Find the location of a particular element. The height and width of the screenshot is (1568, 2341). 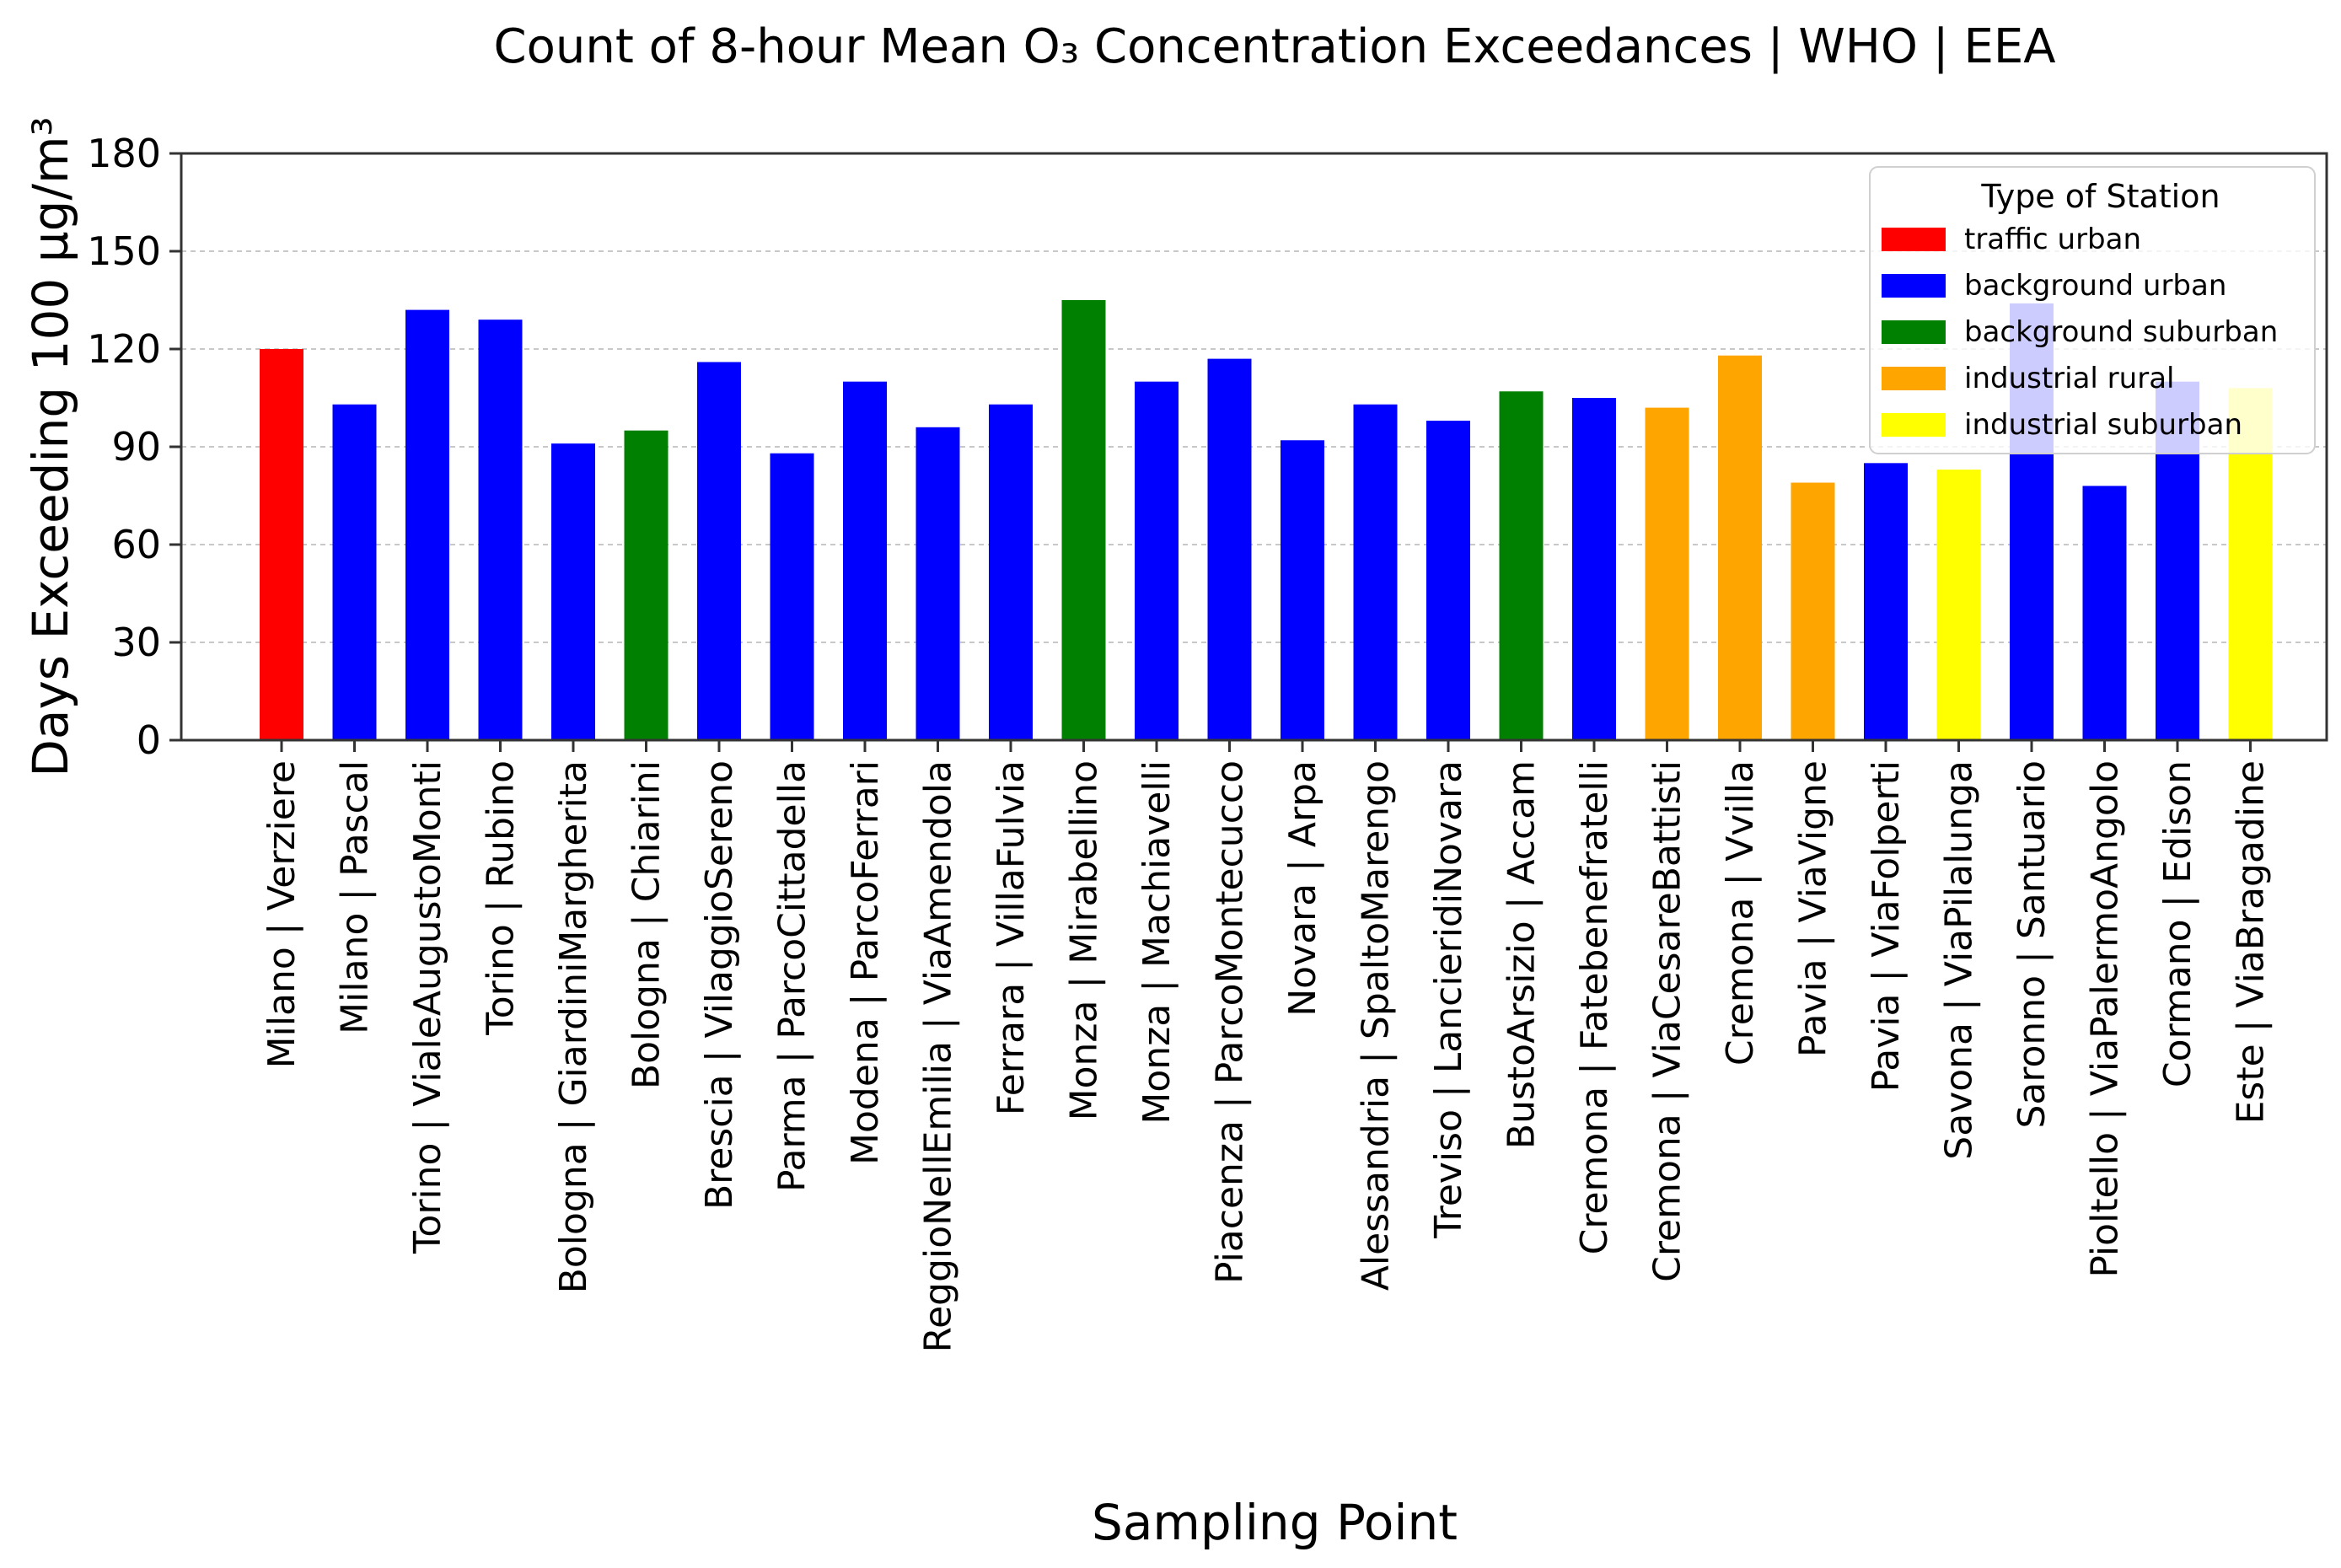

x-axis-label: Sampling Point is located at coordinates (1275, 1522).